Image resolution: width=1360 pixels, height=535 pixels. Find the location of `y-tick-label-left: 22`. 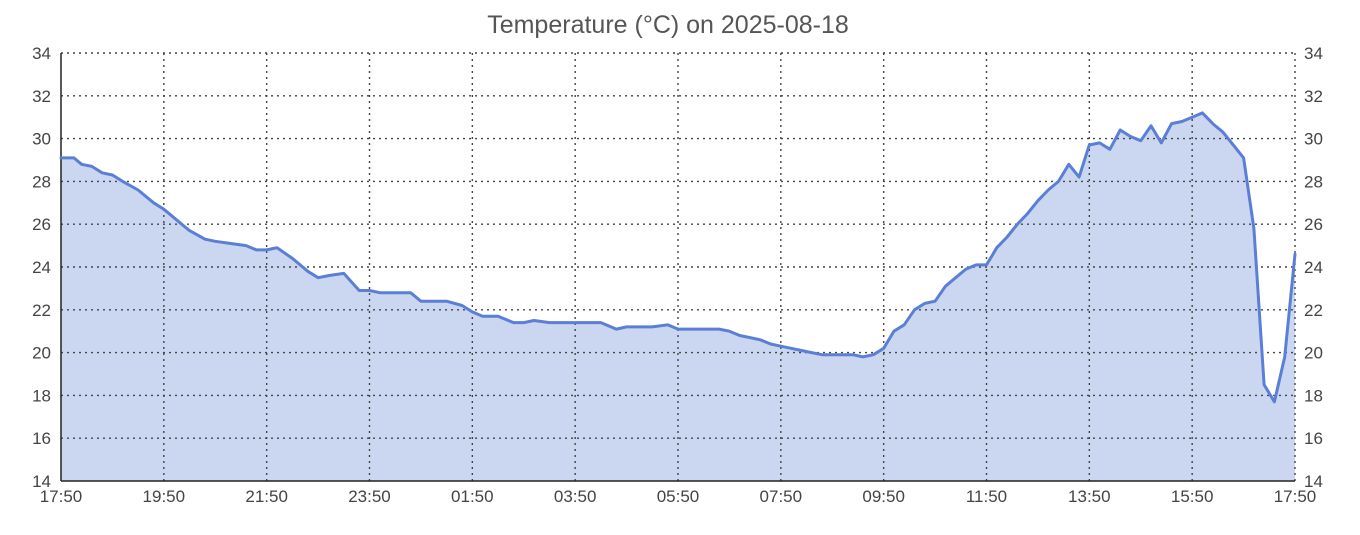

y-tick-label-left: 22 is located at coordinates (41, 310).